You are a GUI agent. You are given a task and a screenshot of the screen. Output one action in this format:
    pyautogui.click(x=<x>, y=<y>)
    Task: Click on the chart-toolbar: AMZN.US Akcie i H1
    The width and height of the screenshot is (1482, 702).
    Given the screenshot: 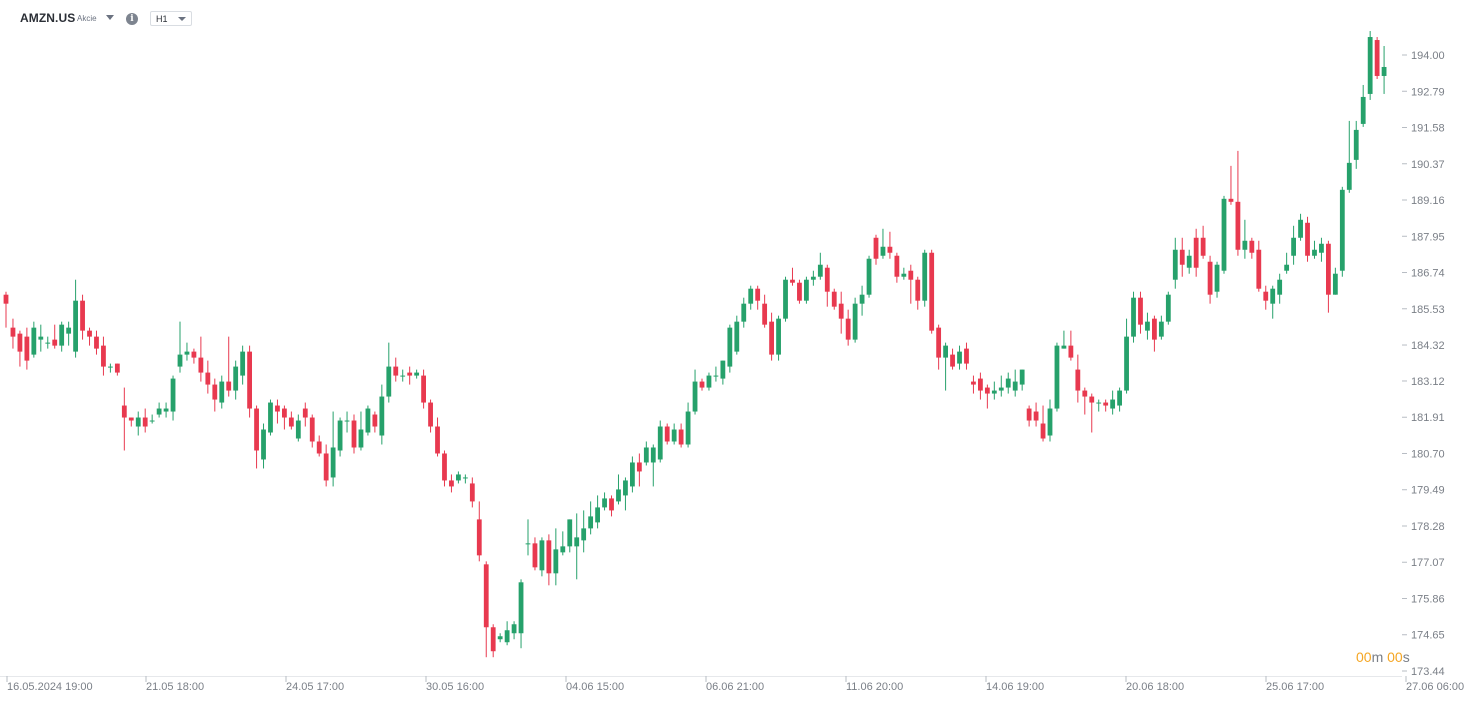 What is the action you would take?
    pyautogui.click(x=741, y=18)
    